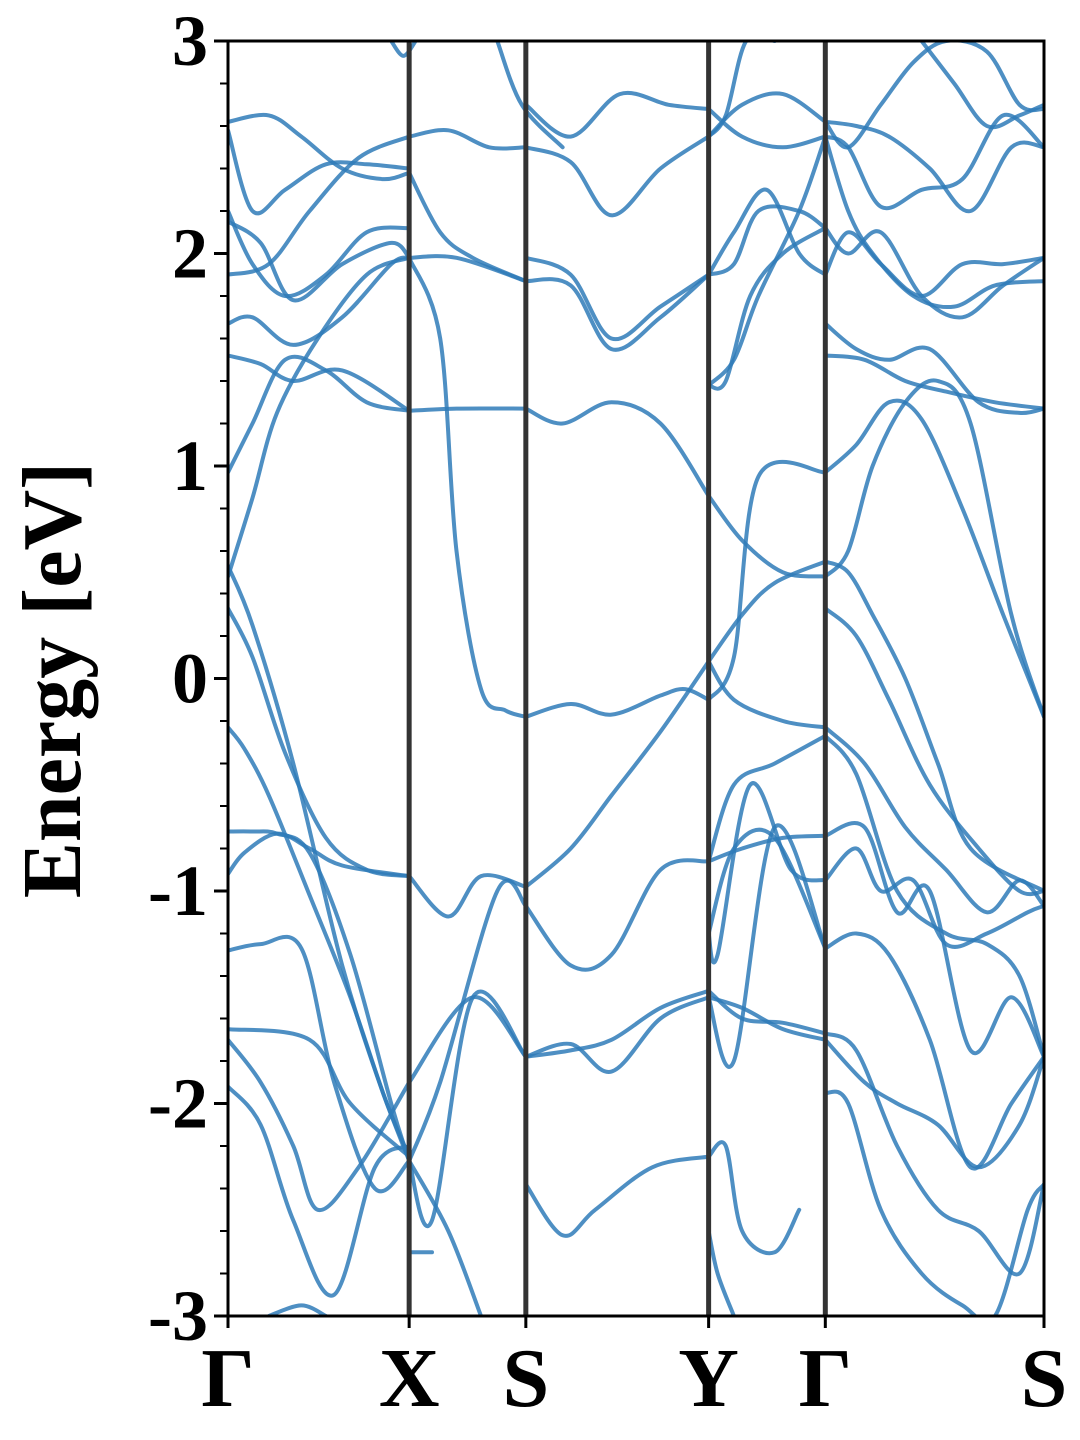 Image resolution: width=1080 pixels, height=1440 pixels. I want to click on y-tick-label: 2, so click(190, 254).